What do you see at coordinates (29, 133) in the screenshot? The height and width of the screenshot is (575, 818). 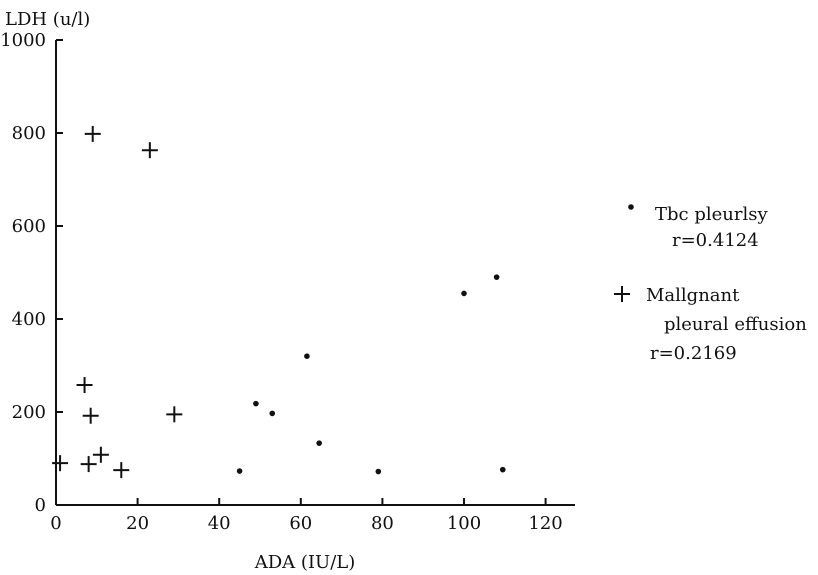 I see `y-tick-label: 800` at bounding box center [29, 133].